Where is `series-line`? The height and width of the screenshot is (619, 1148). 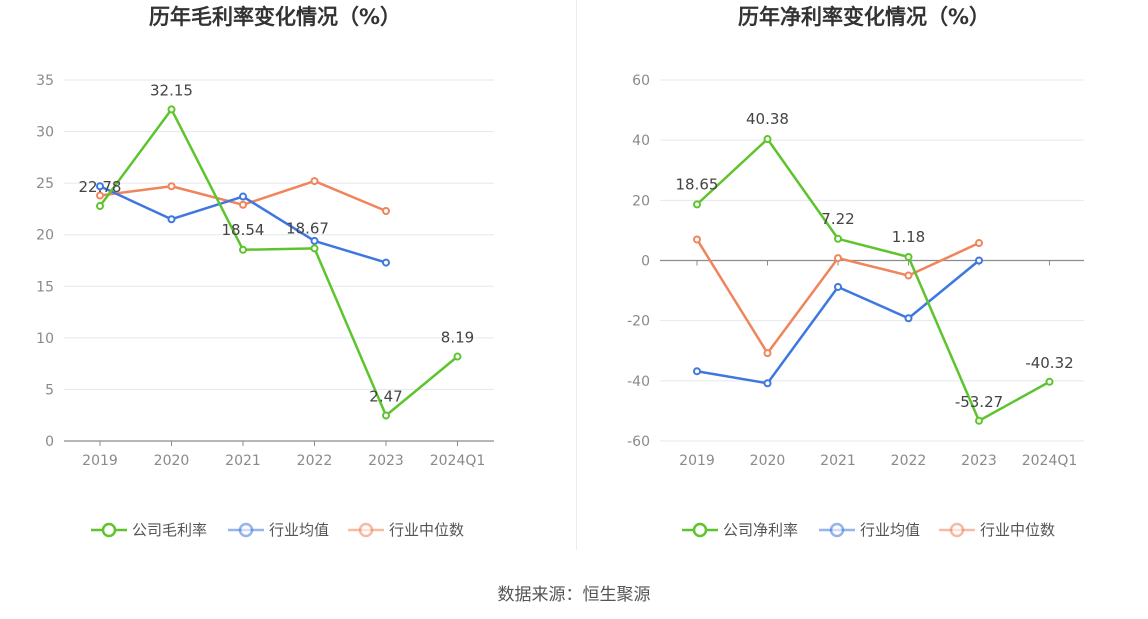 series-line is located at coordinates (873, 280).